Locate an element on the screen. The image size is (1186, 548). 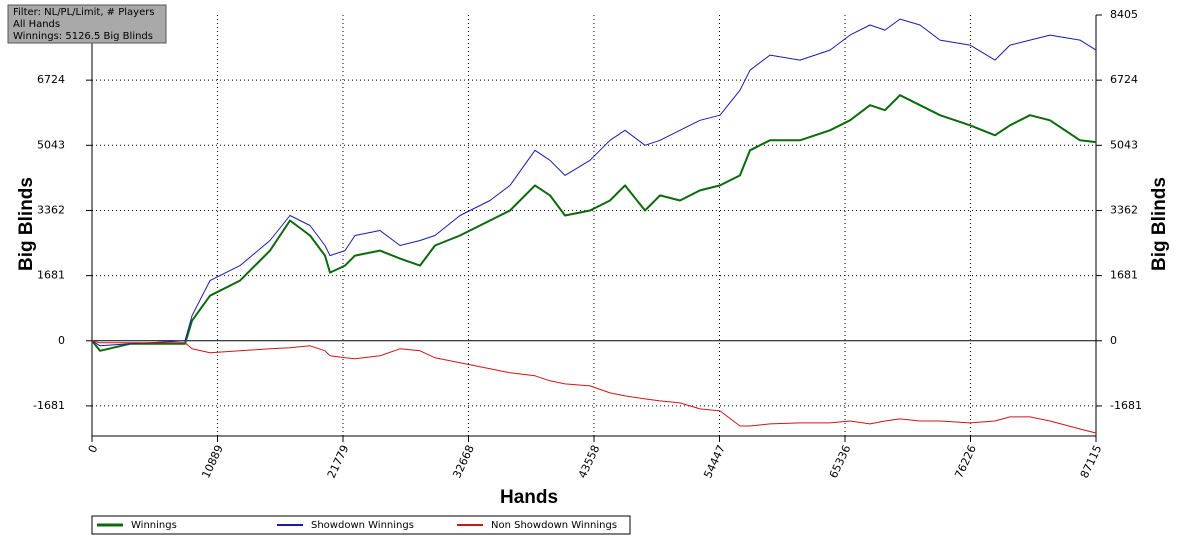
y2-tick-label: 1681 is located at coordinates (1124, 275).